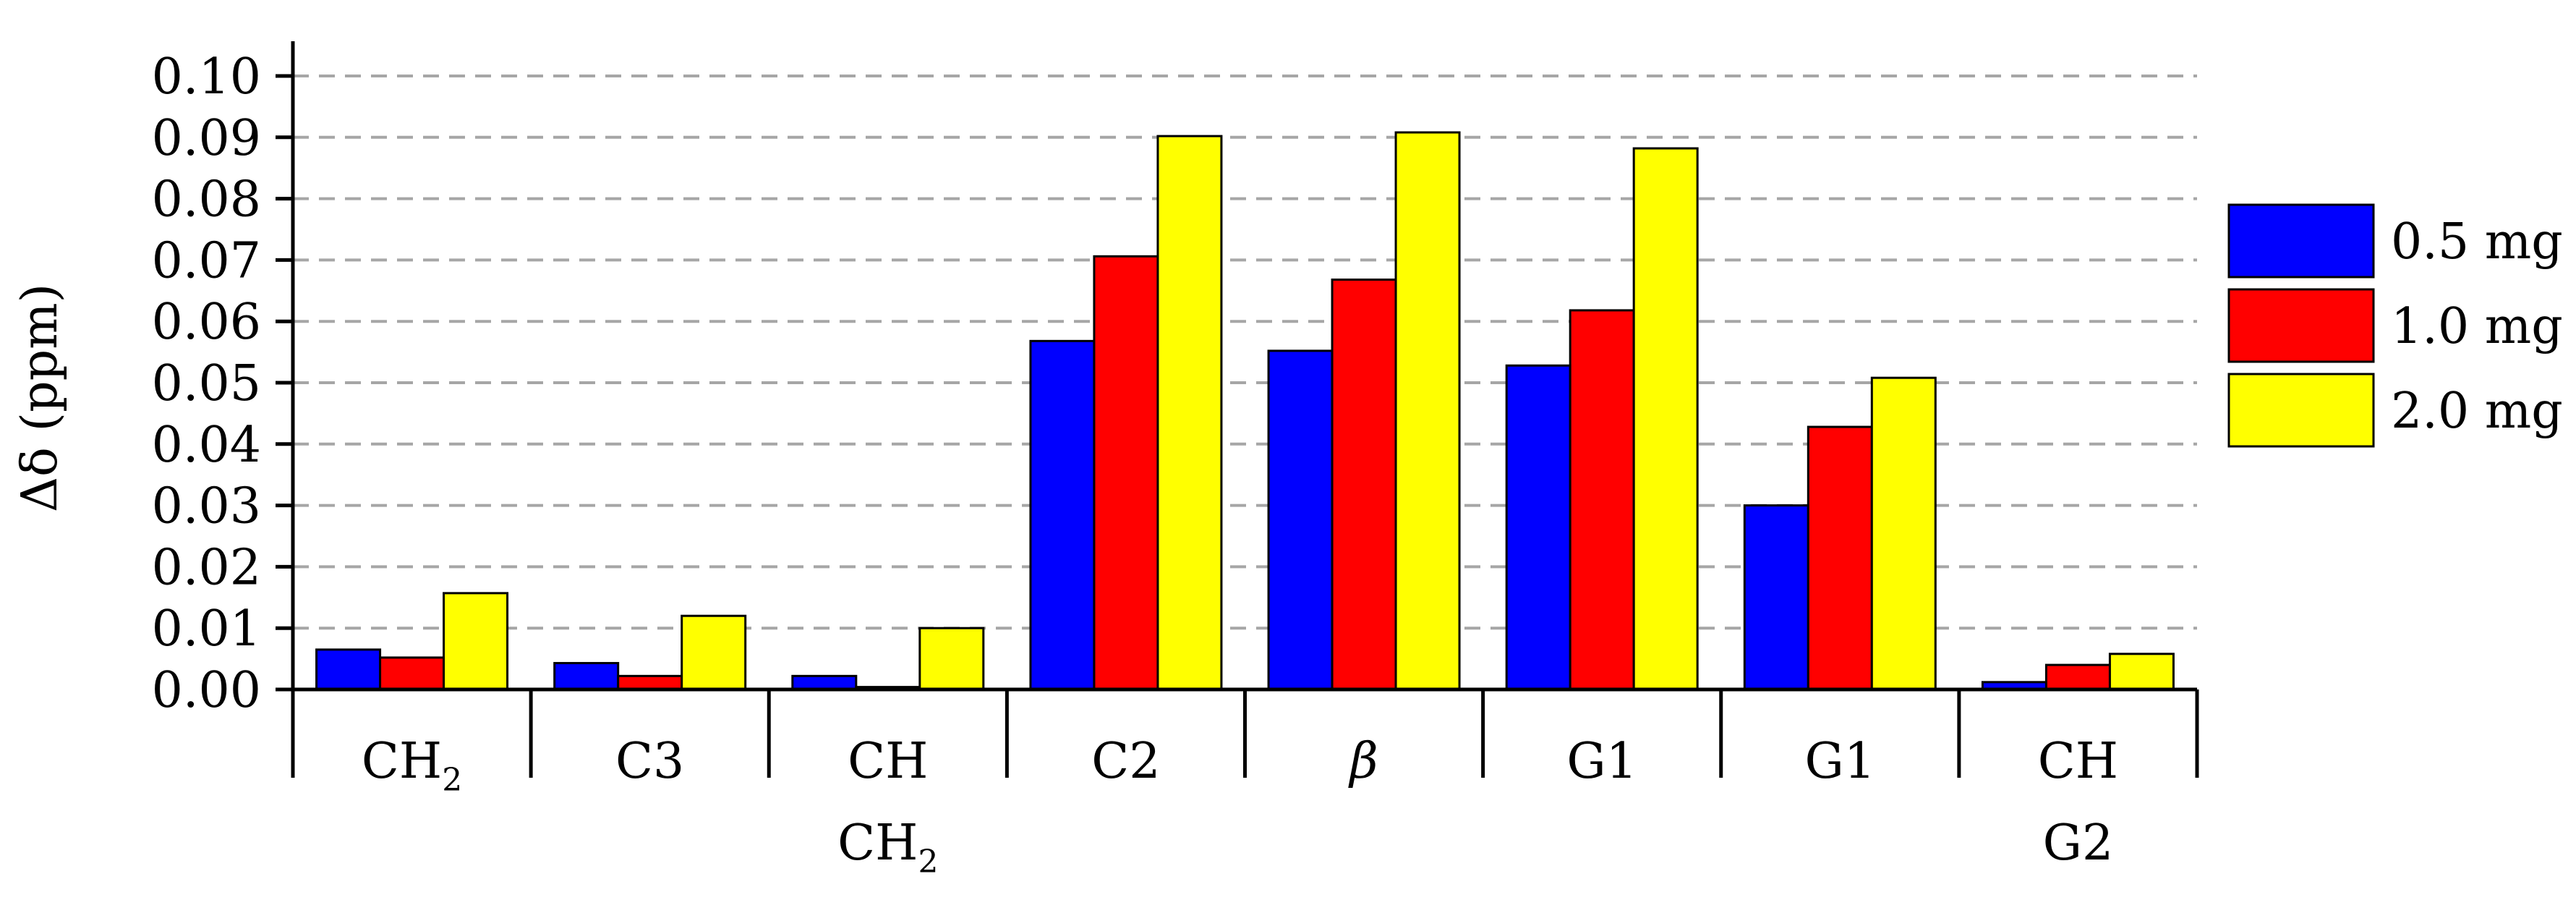 The height and width of the screenshot is (900, 2576). I want to click on y-tick-label: 0.10, so click(207, 77).